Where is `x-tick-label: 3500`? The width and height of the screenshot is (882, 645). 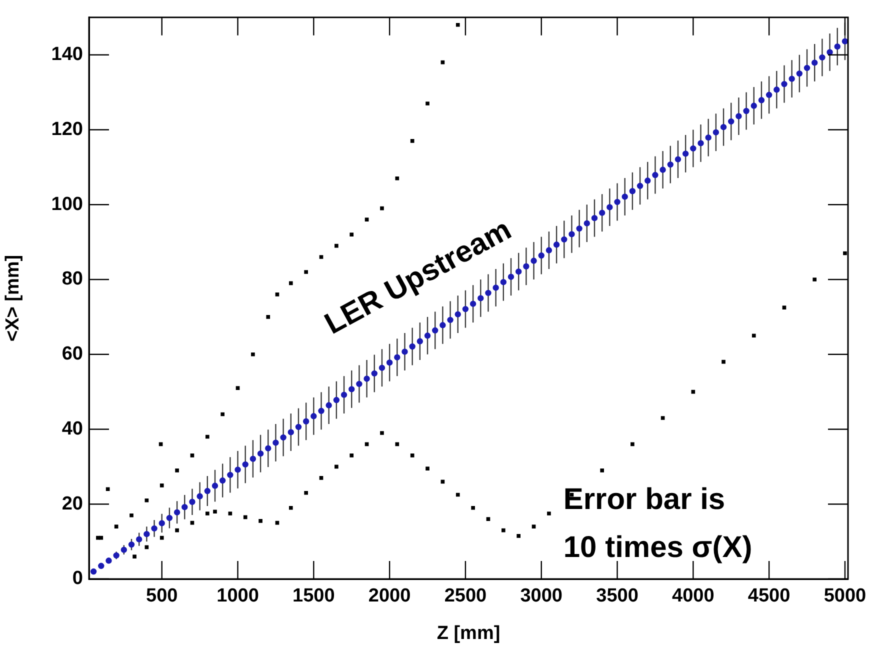 x-tick-label: 3500 is located at coordinates (617, 596).